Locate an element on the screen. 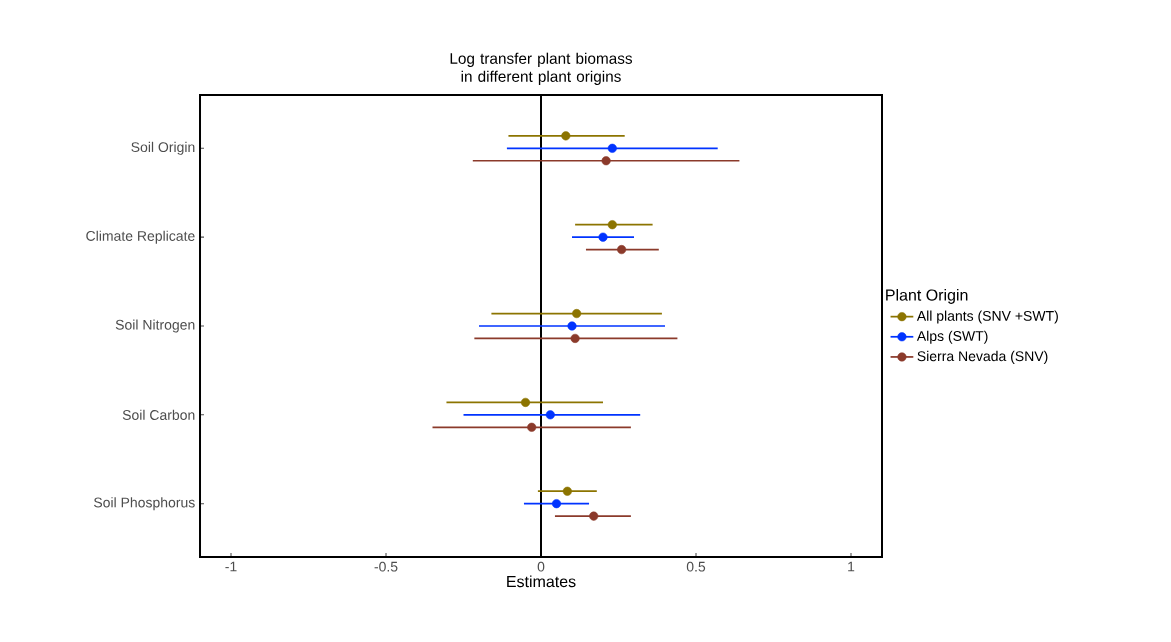 The image size is (1171, 642). x-tick-label: 0.5 is located at coordinates (696, 566).